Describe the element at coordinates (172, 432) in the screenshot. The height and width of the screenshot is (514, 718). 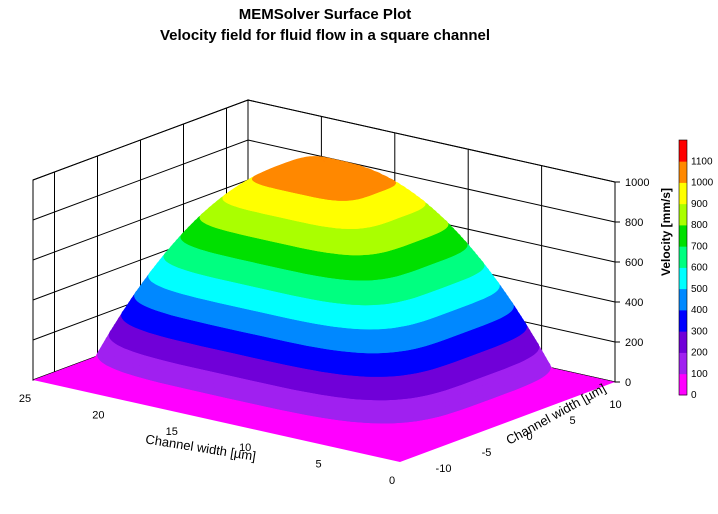
I see `x-tick-label: 15` at that location.